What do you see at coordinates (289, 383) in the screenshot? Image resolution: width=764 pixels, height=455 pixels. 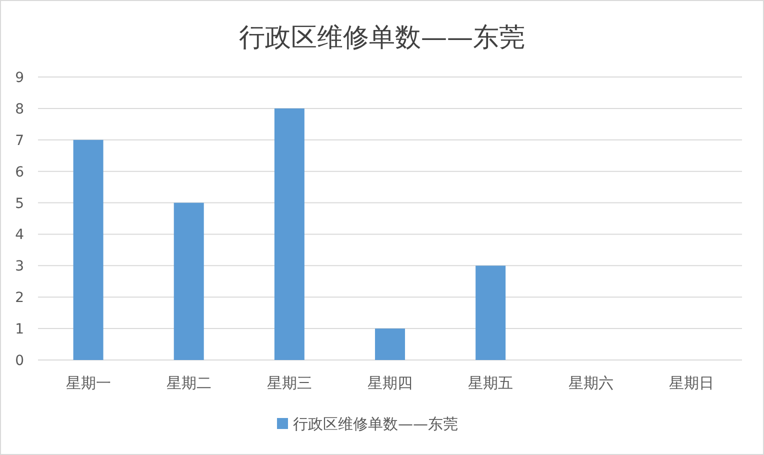 I see `x-tick-label: 星期三` at bounding box center [289, 383].